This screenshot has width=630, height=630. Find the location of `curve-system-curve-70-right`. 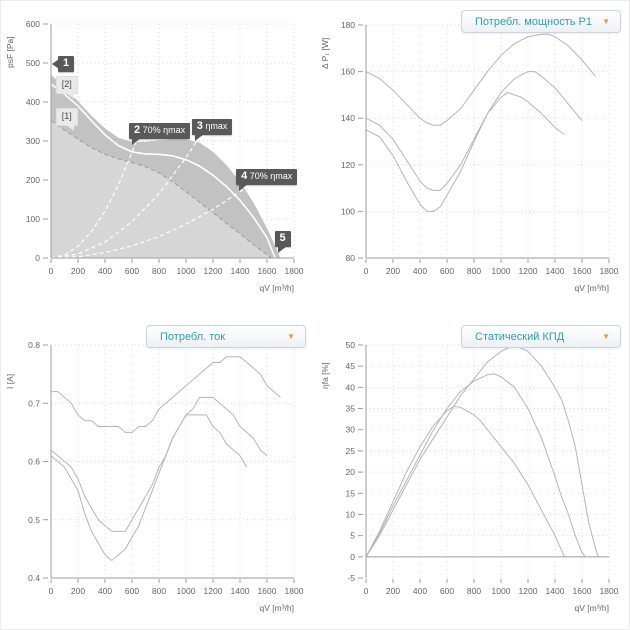

curve-system-curve-70-right is located at coordinates (149, 222).